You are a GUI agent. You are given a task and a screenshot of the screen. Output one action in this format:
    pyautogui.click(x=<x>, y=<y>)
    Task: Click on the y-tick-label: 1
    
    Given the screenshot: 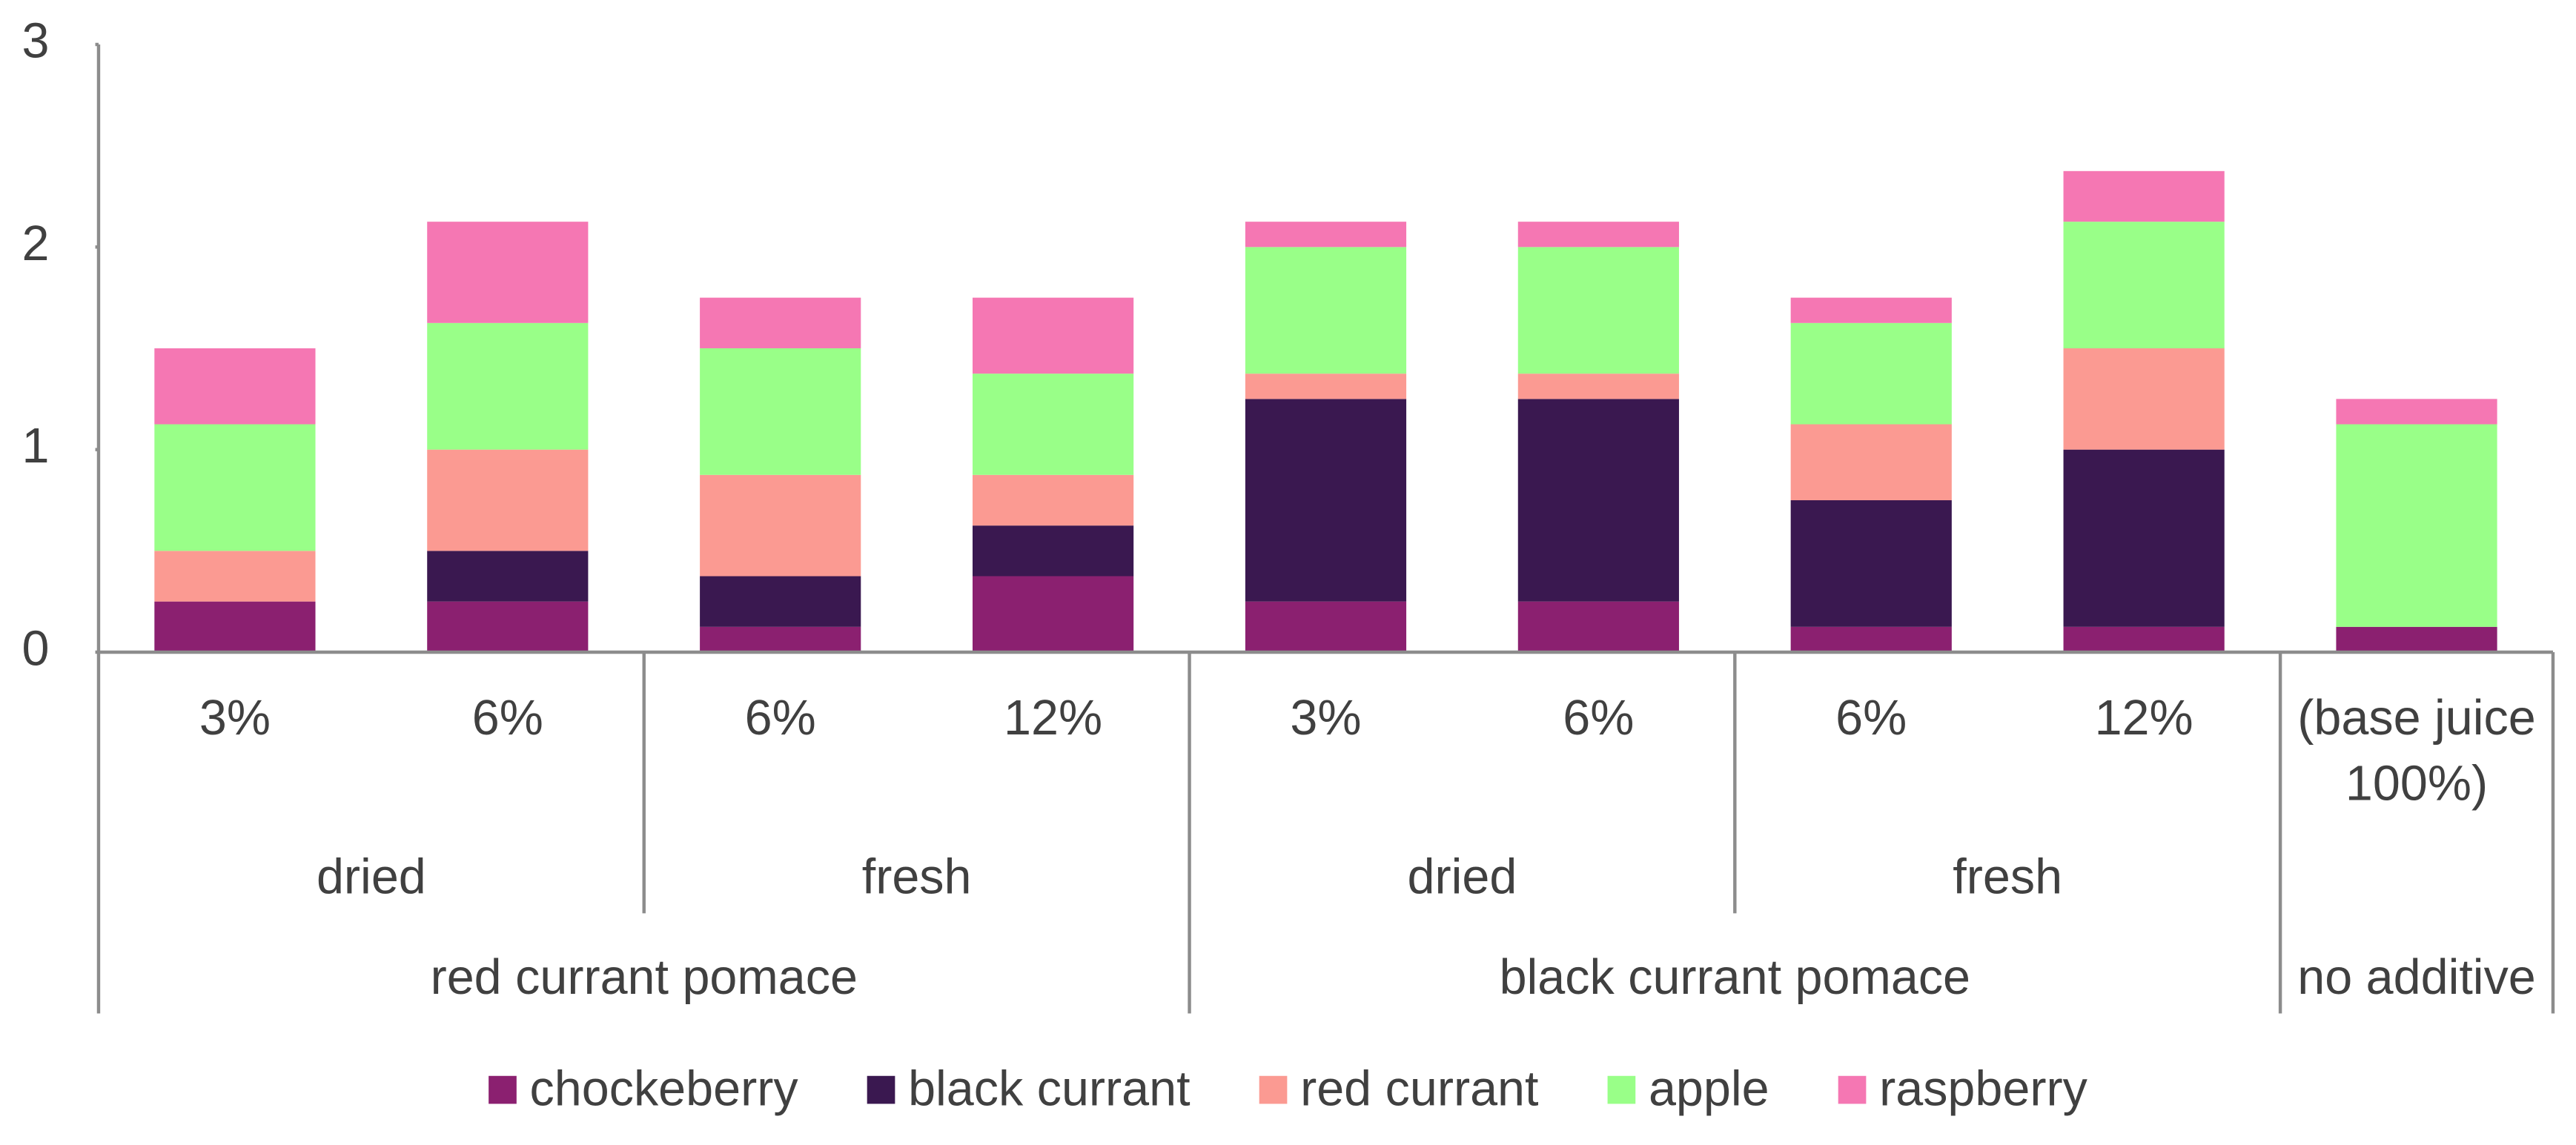 What is the action you would take?
    pyautogui.click(x=36, y=446)
    